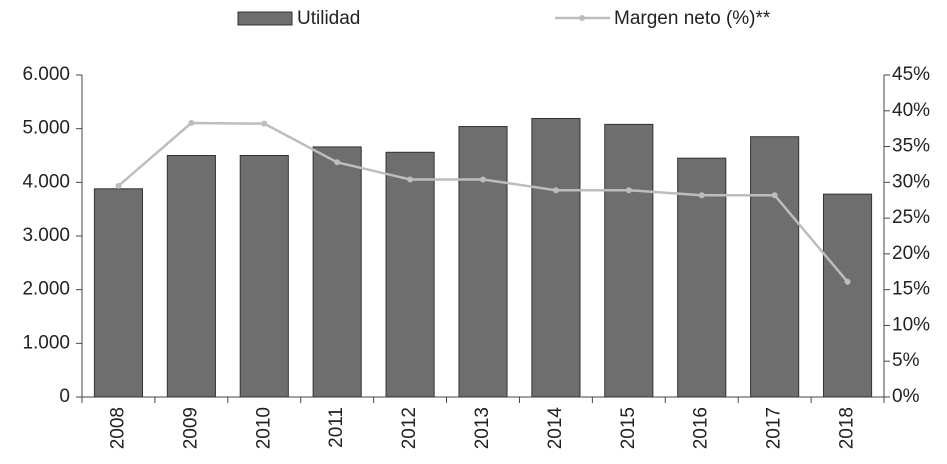 Image resolution: width=947 pixels, height=464 pixels. What do you see at coordinates (46, 289) in the screenshot?
I see `y-tick-label: 2.000` at bounding box center [46, 289].